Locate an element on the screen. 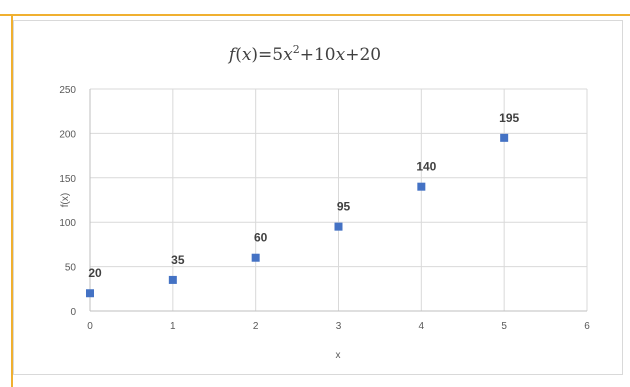  data-label: 20 is located at coordinates (95, 273).